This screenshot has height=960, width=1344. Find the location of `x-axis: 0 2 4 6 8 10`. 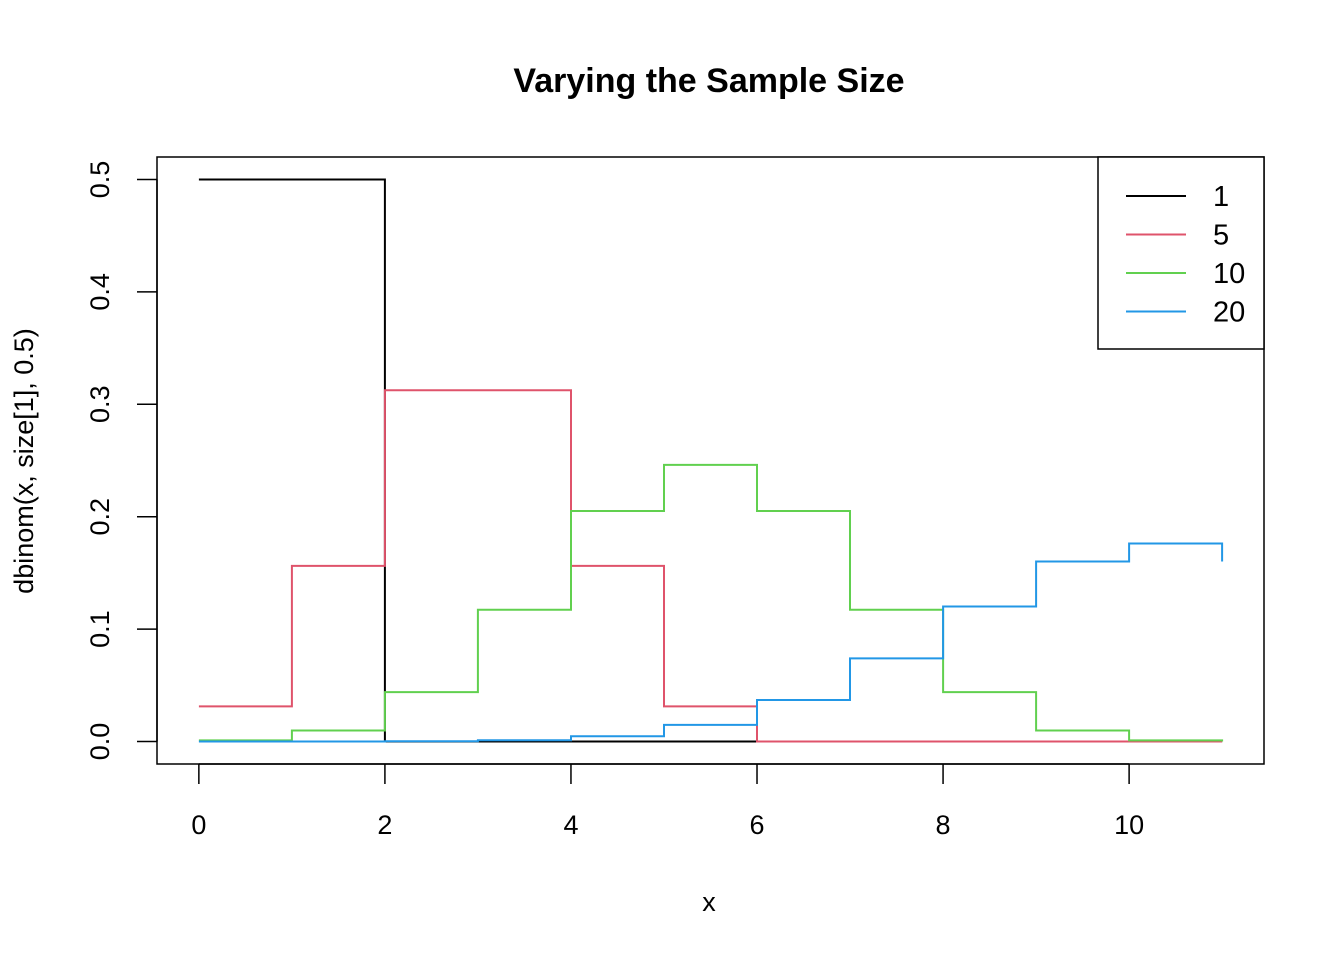

x-axis: 0 2 4 6 8 10 is located at coordinates (667, 801).